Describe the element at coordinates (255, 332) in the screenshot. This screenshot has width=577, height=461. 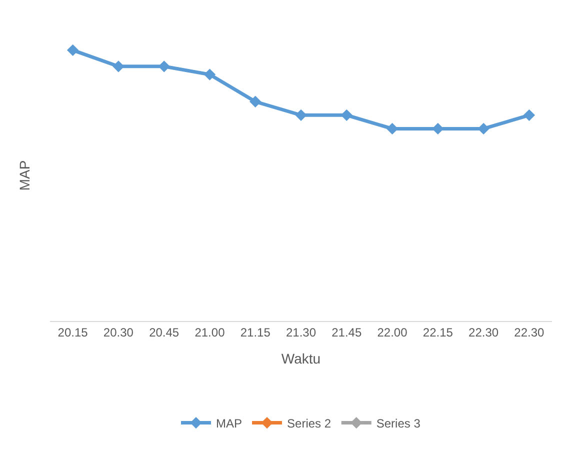
I see `x-tick-label: 21.15` at that location.